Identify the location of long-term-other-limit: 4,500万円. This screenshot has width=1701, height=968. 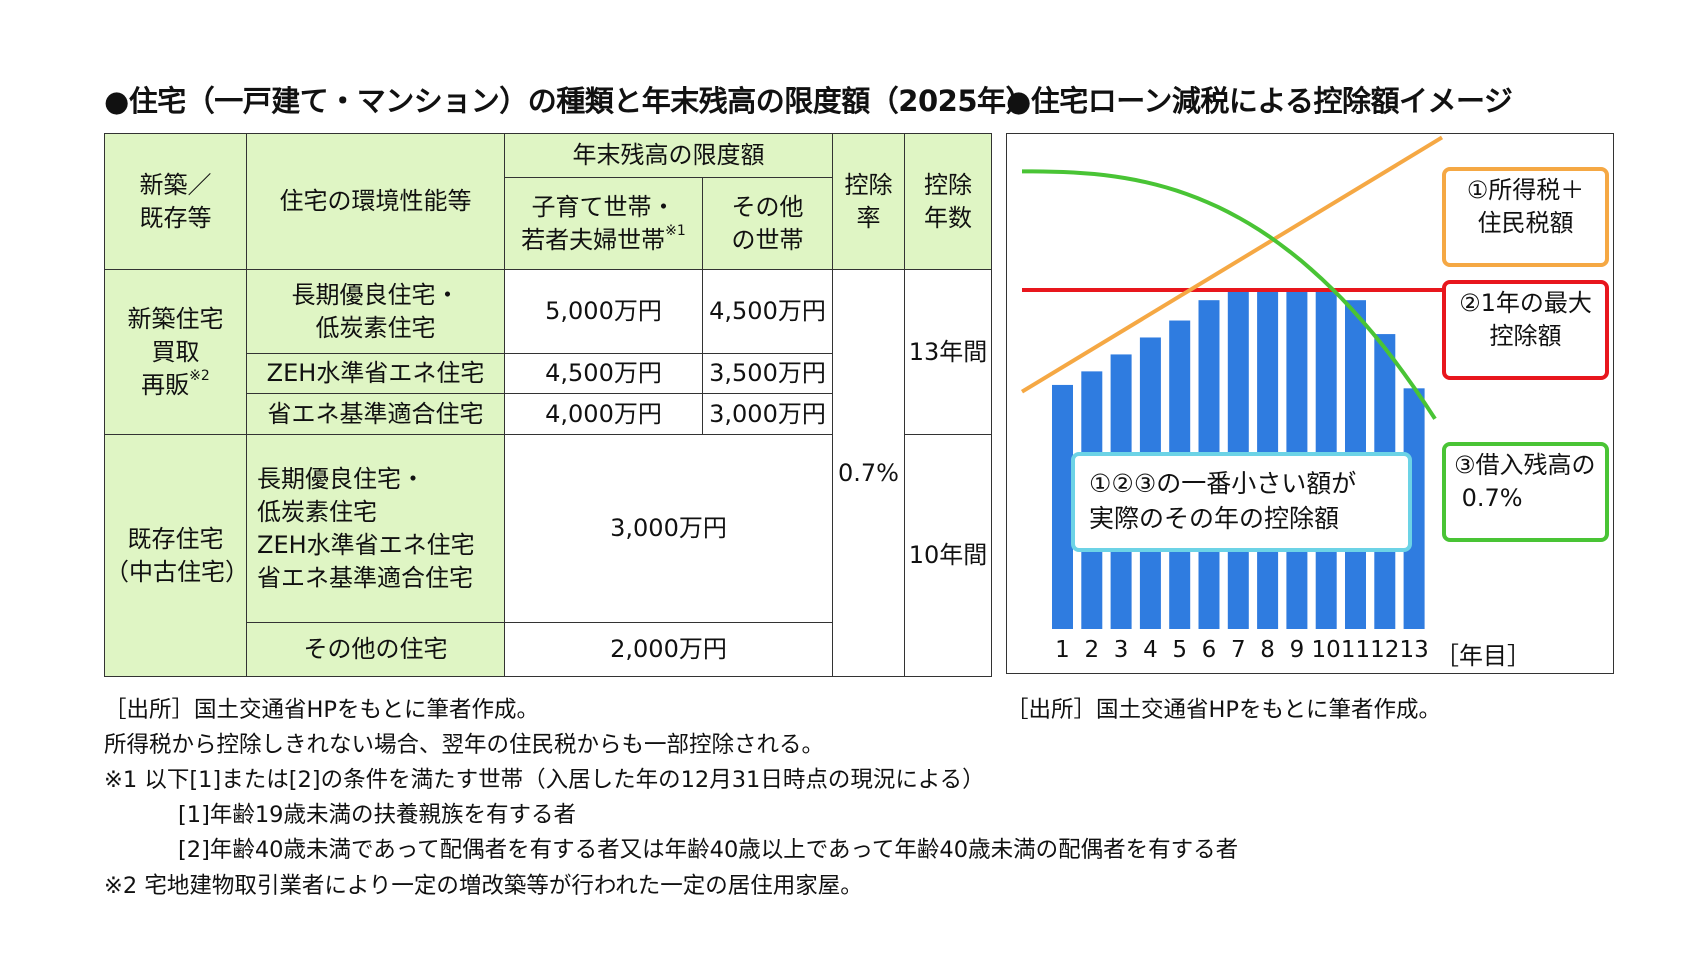
(767, 311).